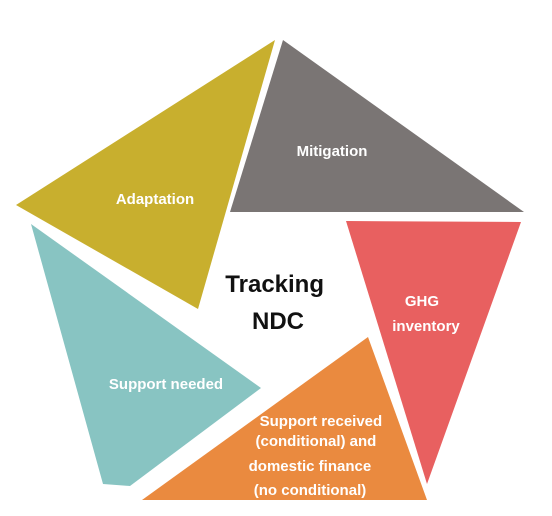 The image size is (552, 516). Describe the element at coordinates (166, 384) in the screenshot. I see `label-support-needed: Support needed` at that location.